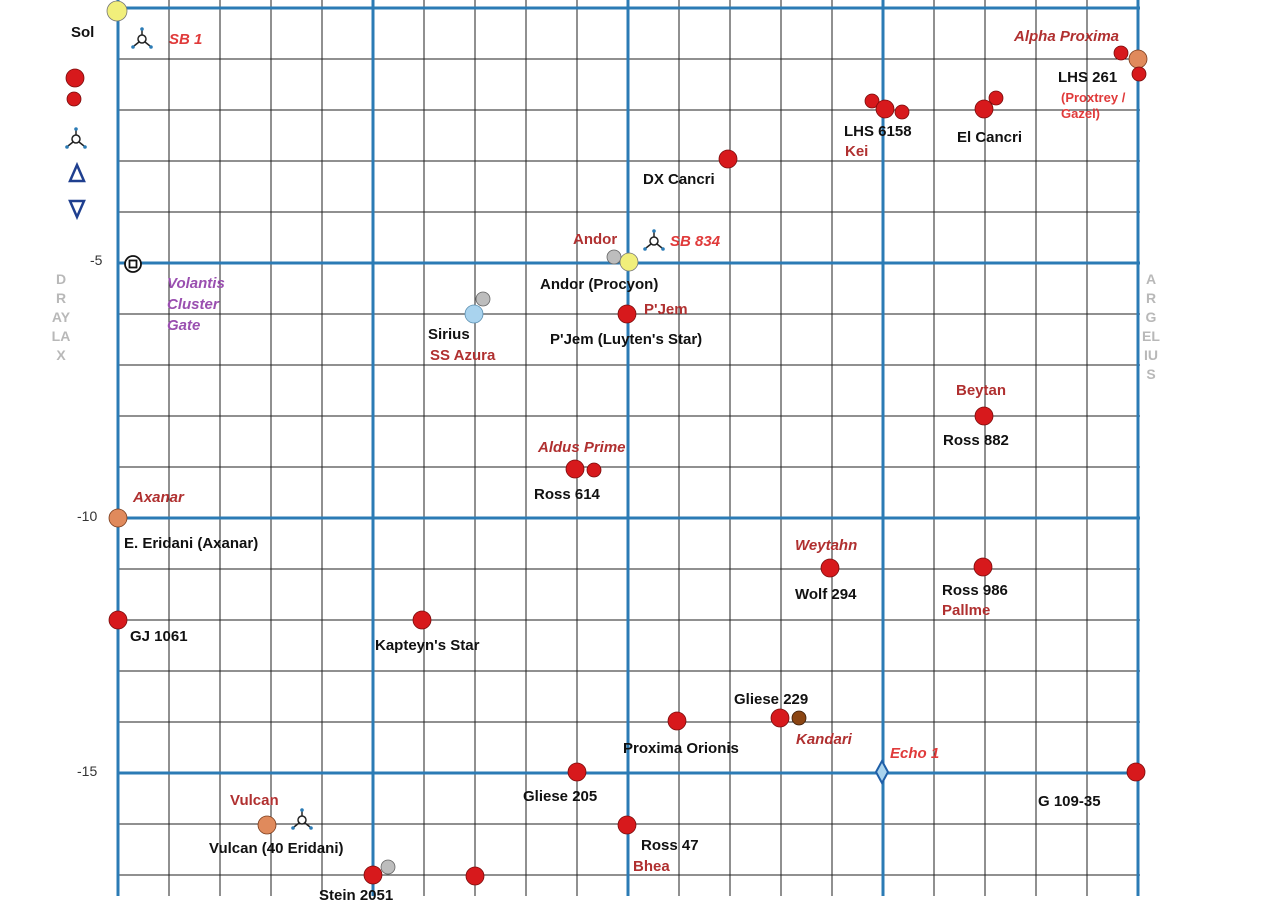 Image resolution: width=1265 pixels, height=904 pixels. I want to click on large-red-star-icon, so click(75, 78).